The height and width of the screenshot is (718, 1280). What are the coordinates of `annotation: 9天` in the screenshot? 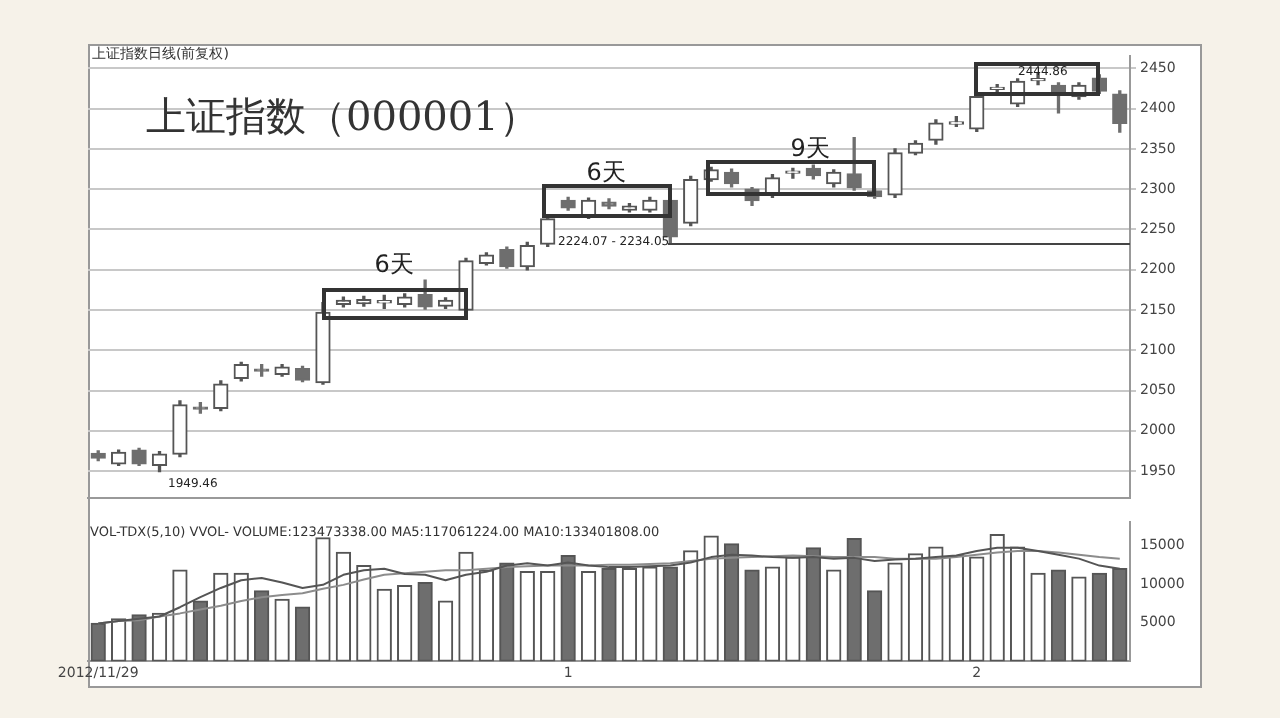 It's located at (810, 148).